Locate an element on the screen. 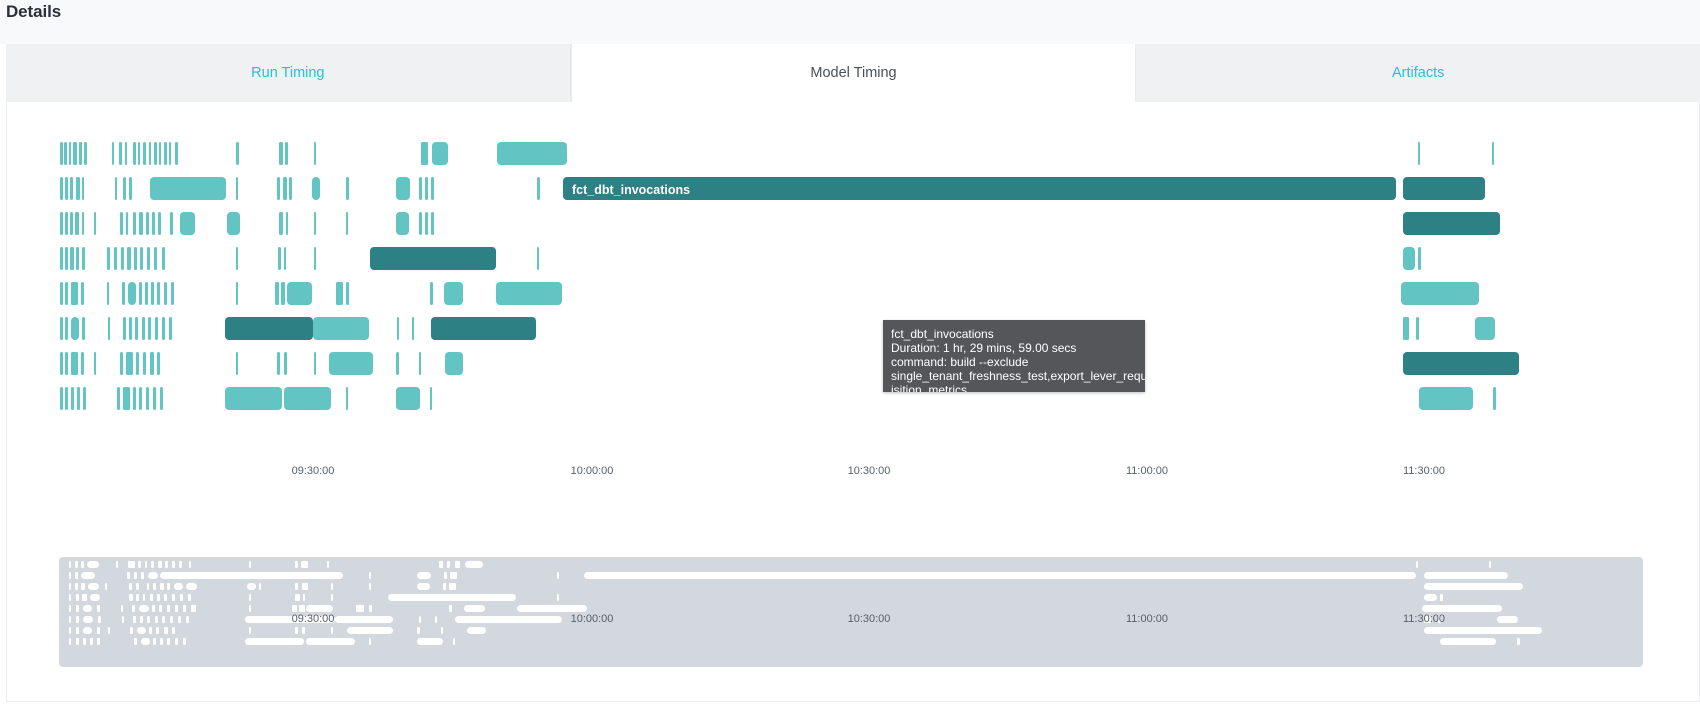 This screenshot has width=1700, height=706. gantt-chart-minimap is located at coordinates (851, 612).